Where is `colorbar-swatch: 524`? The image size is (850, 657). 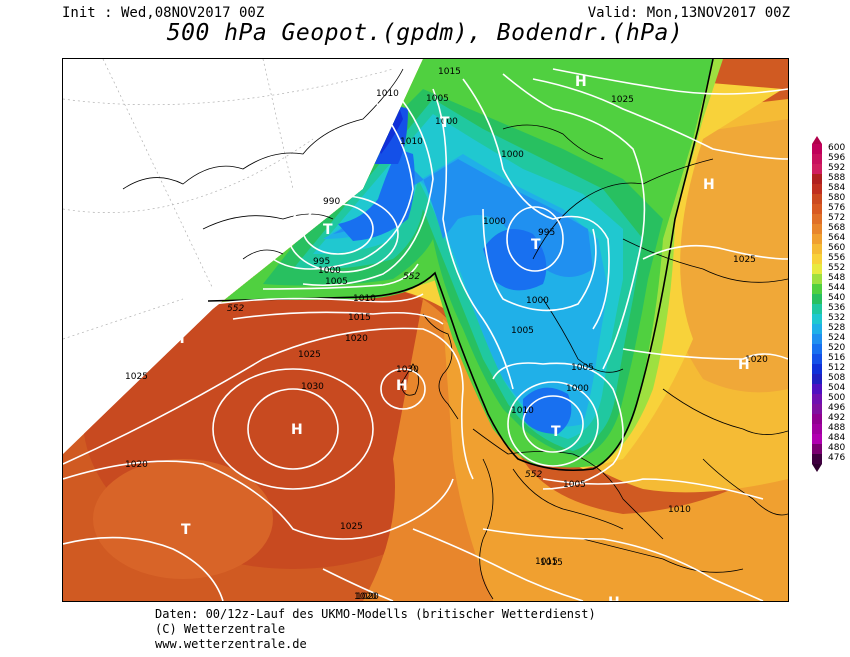 colorbar-swatch: 524 is located at coordinates (828, 338).